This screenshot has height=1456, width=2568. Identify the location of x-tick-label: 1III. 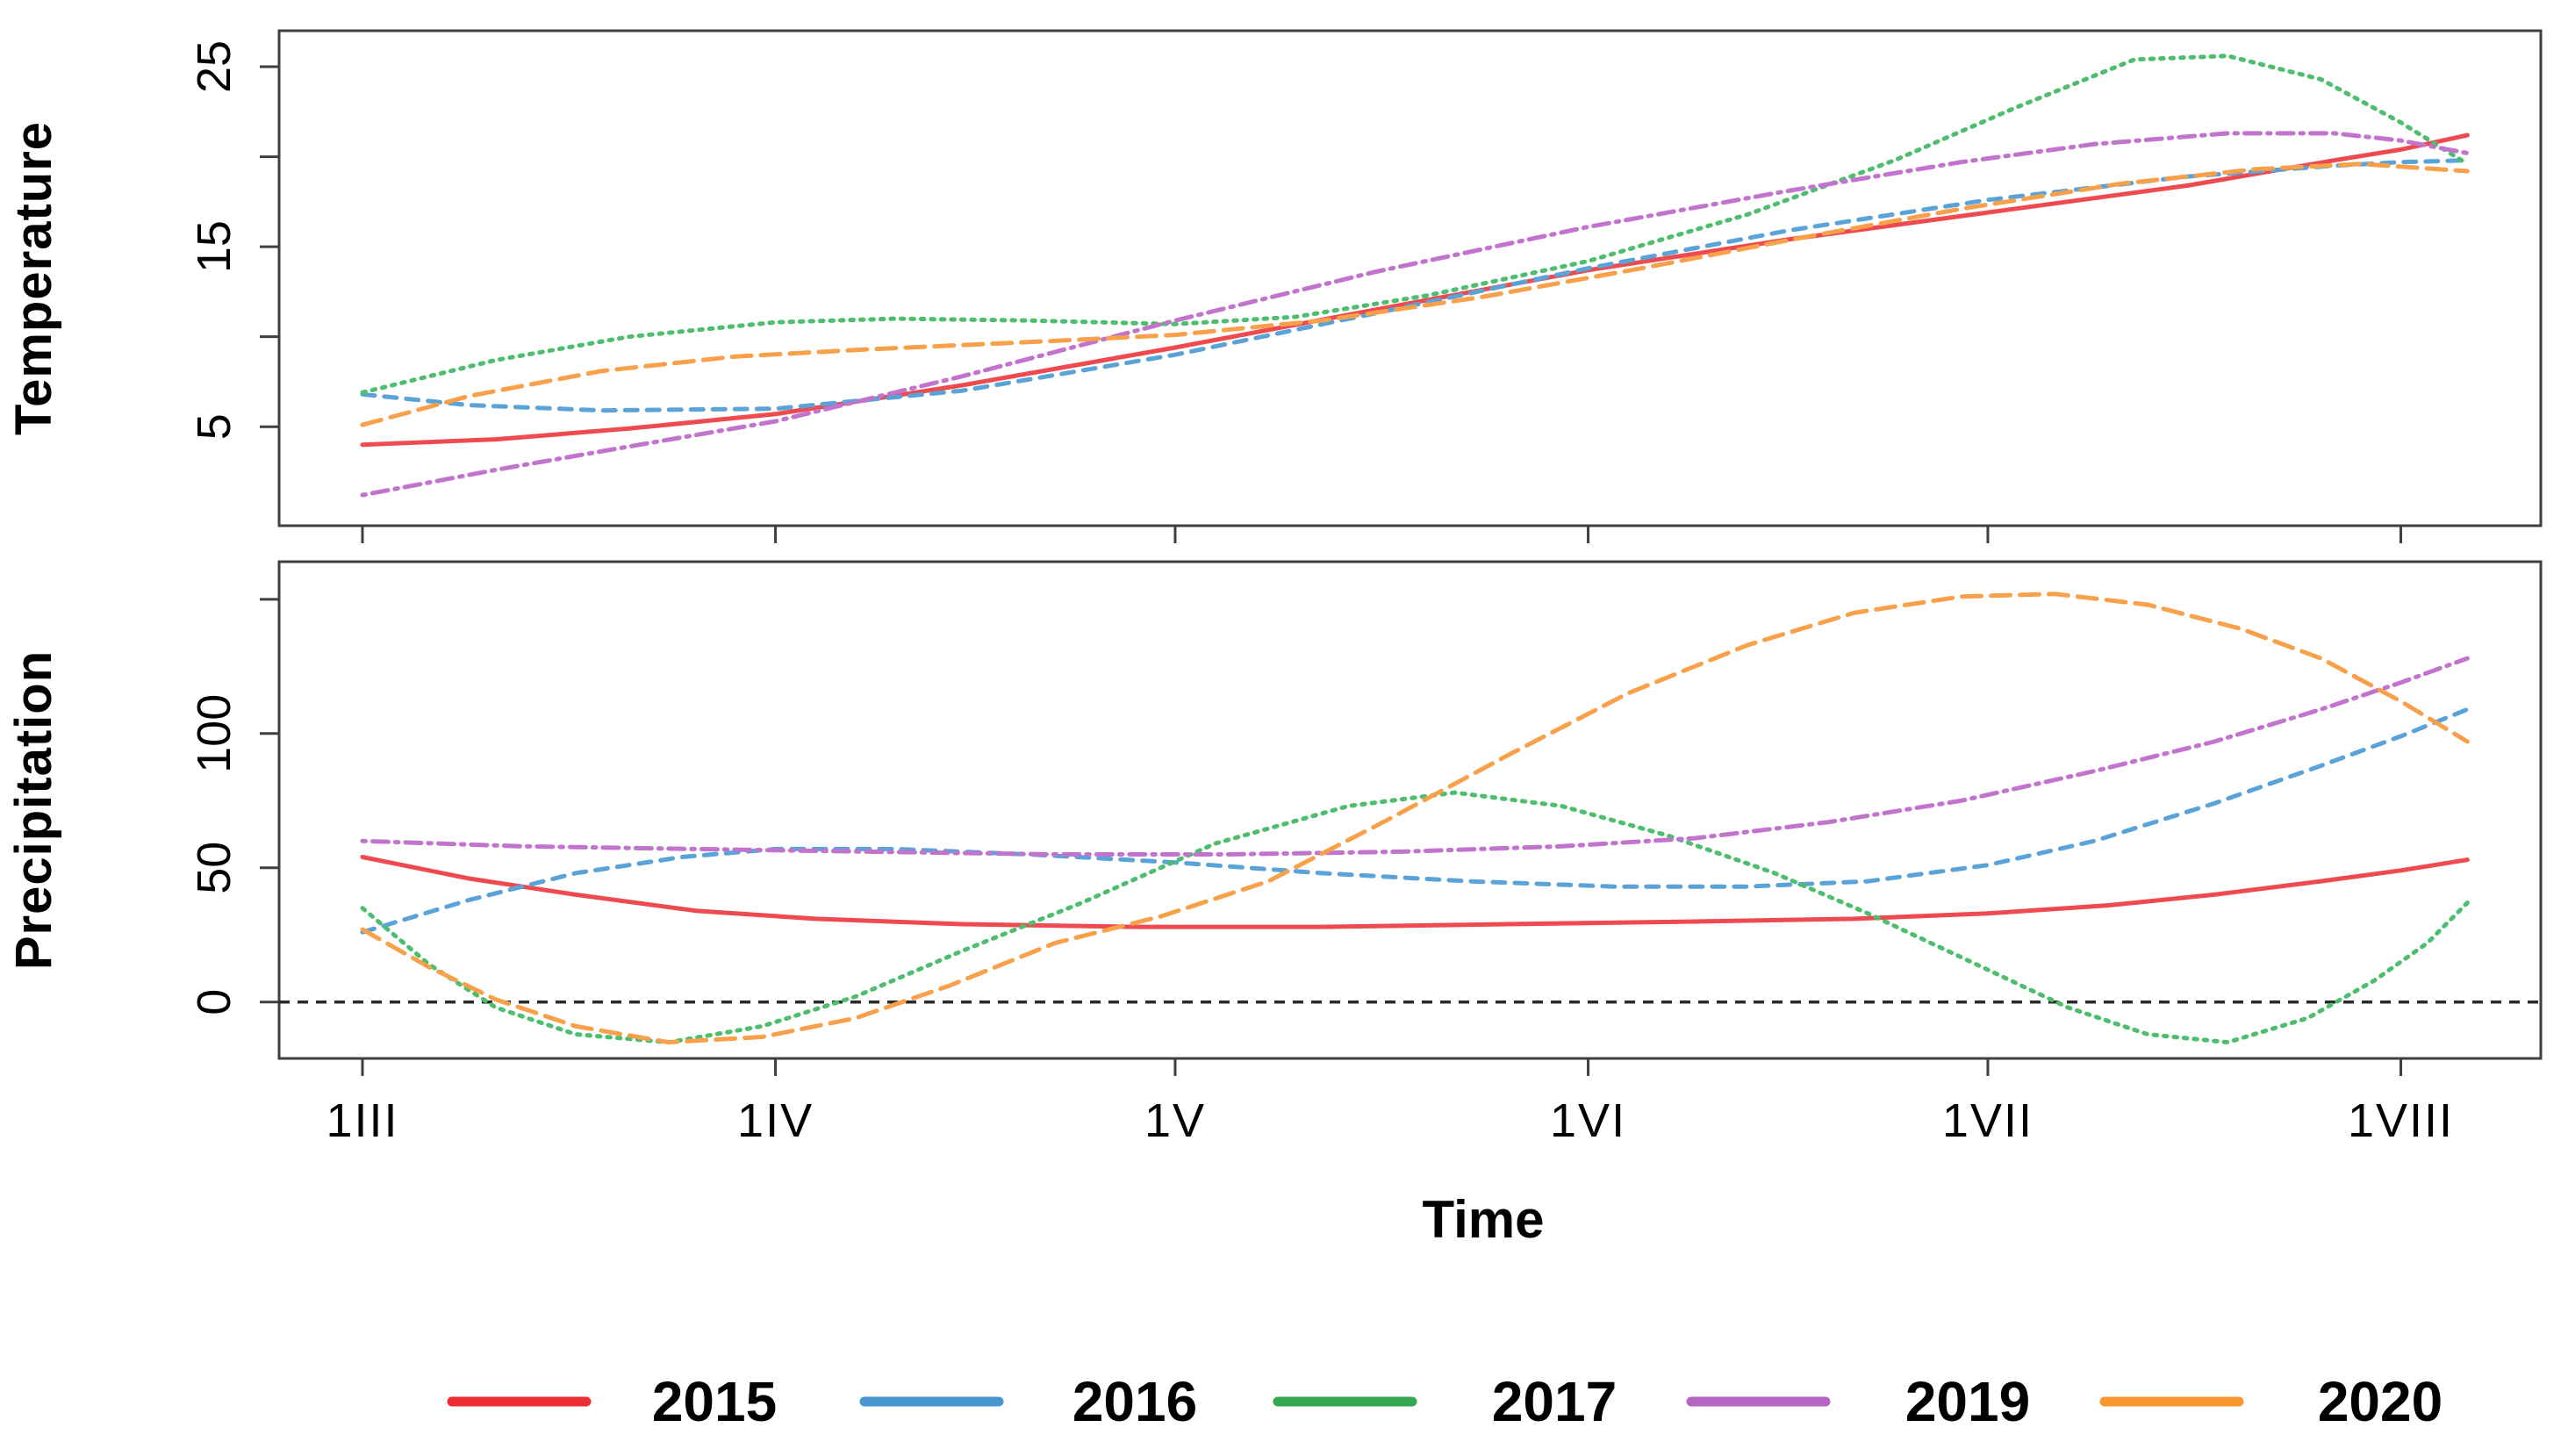
(362, 1120).